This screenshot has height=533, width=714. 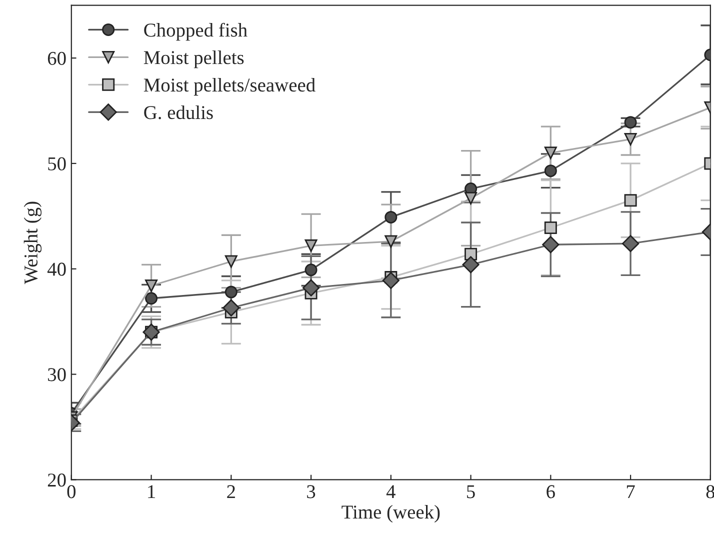 I want to click on legend-label: Moist pellets, so click(x=194, y=59).